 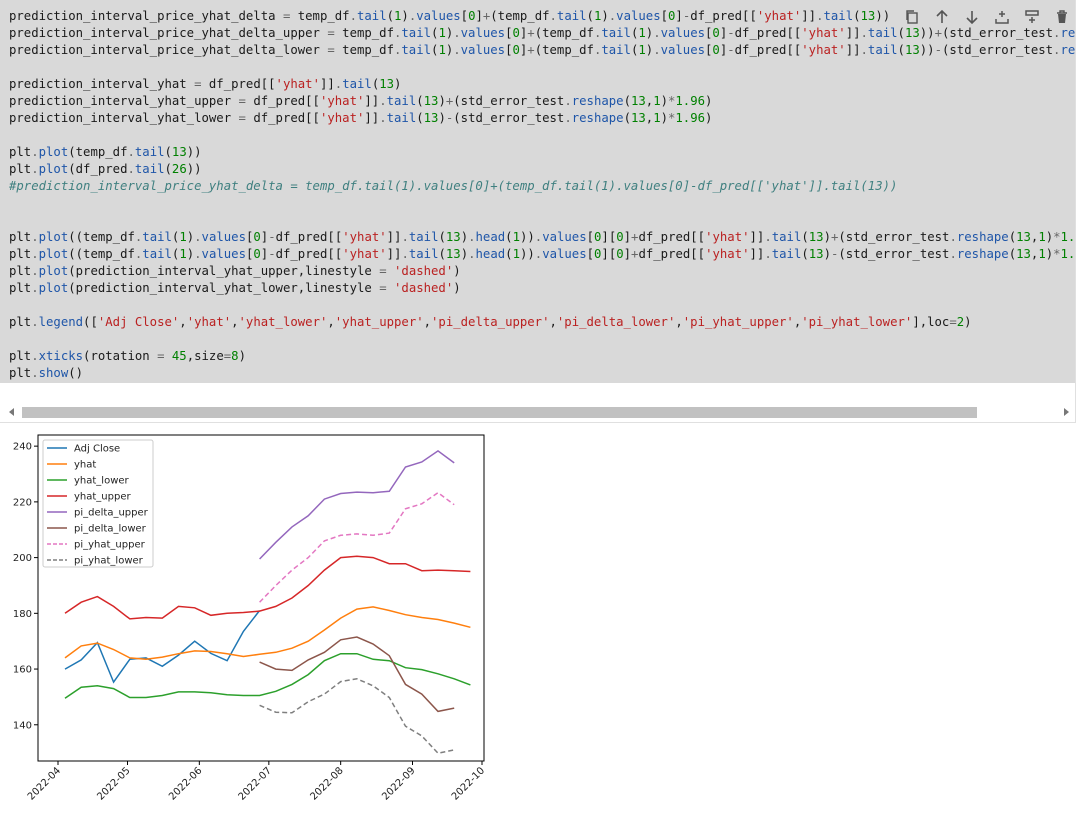 What do you see at coordinates (22, 725) in the screenshot?
I see `y-tick-label: 140` at bounding box center [22, 725].